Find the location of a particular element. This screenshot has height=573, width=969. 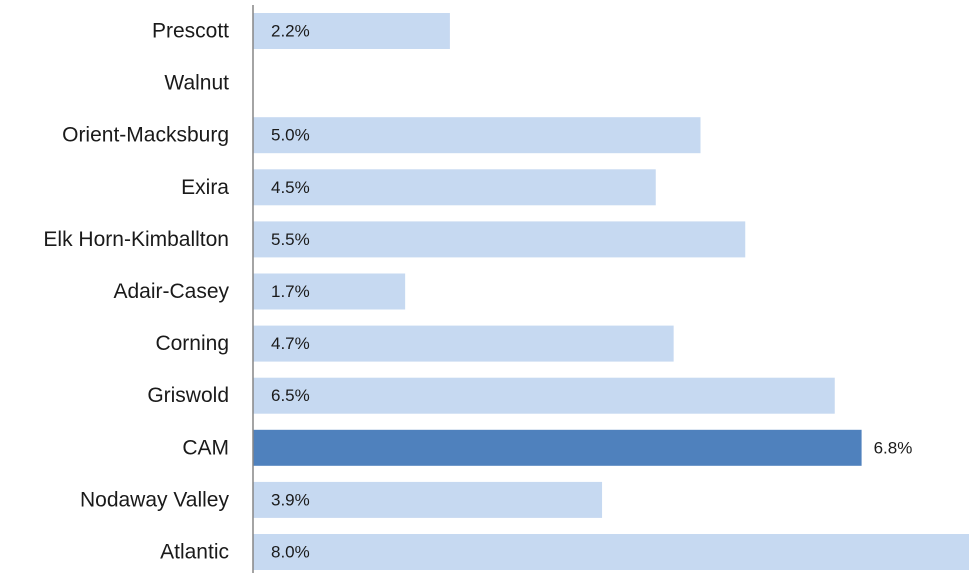

value-label-prescott: 2.2% is located at coordinates (290, 31).